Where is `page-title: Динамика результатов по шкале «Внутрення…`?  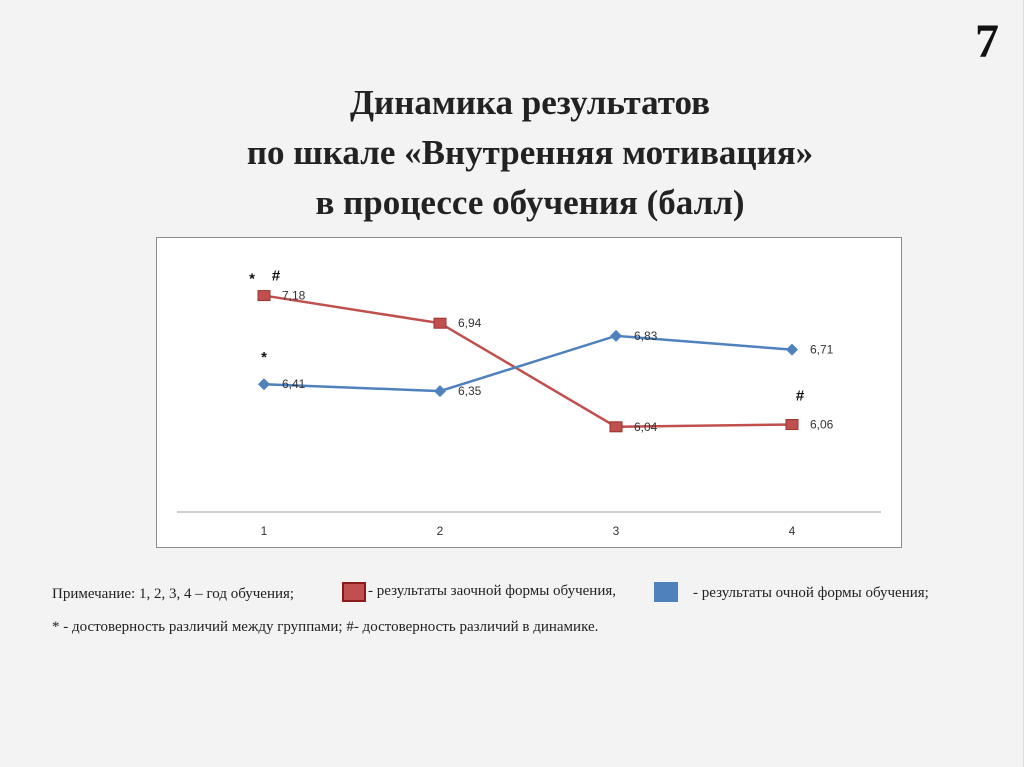
page-title: Динамика результатов по шкале «Внутрення… is located at coordinates (530, 153).